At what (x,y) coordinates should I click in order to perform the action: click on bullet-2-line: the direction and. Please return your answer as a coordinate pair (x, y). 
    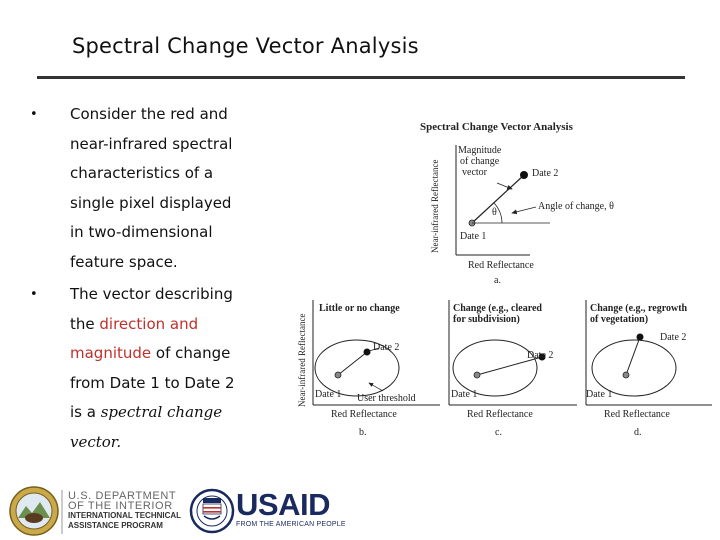
    Looking at the image, I should click on (175, 325).